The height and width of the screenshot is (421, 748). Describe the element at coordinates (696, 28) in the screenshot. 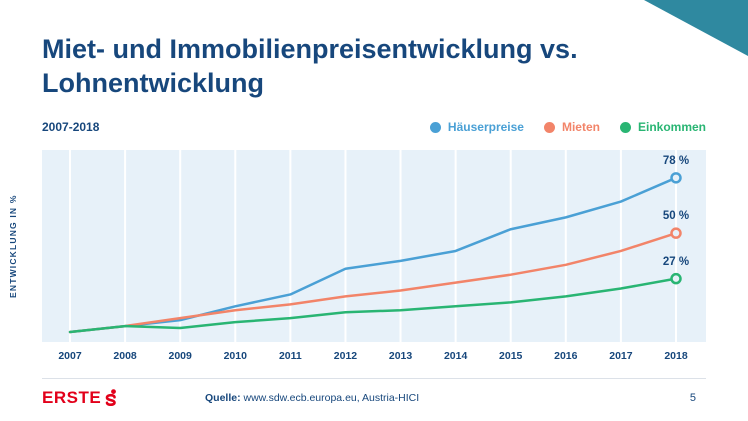

I see `corner-triangle-decoration` at that location.